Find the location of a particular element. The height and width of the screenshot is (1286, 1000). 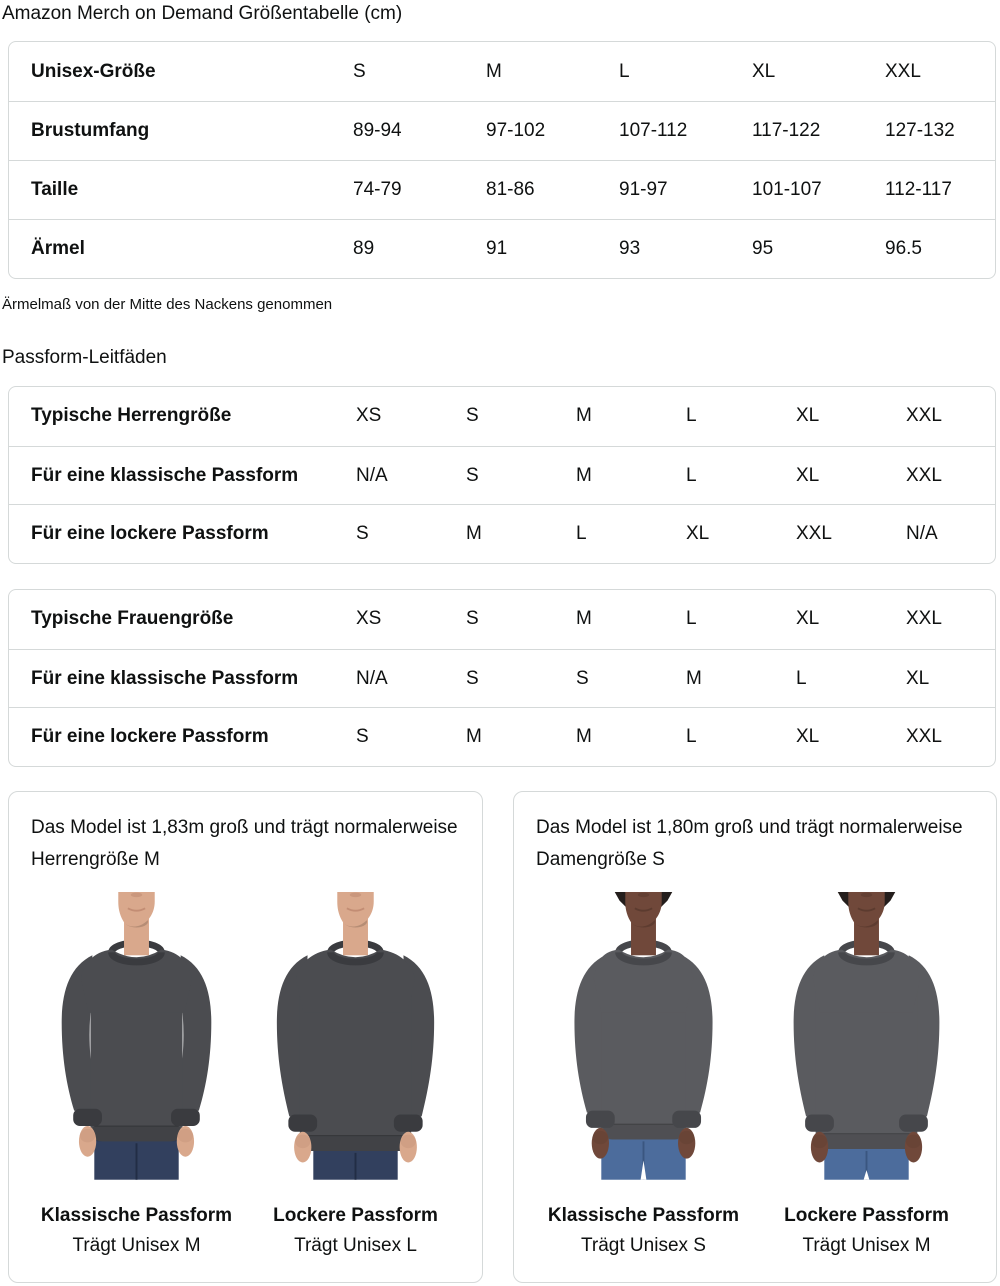

table-row: Typische Frauengröße XS S M L XL XXL is located at coordinates (502, 619).